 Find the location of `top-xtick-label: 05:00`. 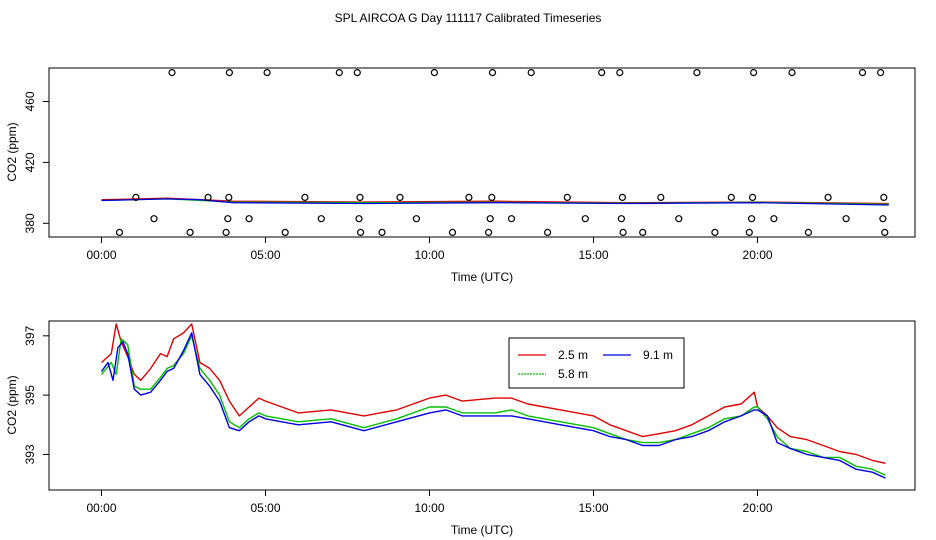

top-xtick-label: 05:00 is located at coordinates (265, 255).